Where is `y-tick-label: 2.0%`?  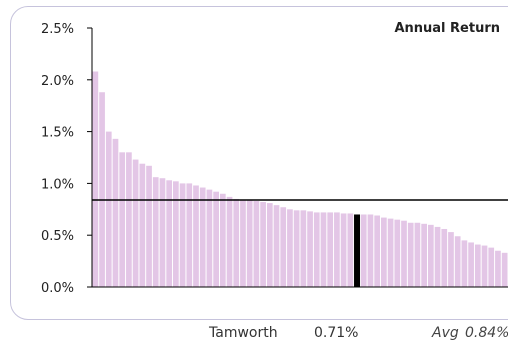 y-tick-label: 2.0% is located at coordinates (57, 81).